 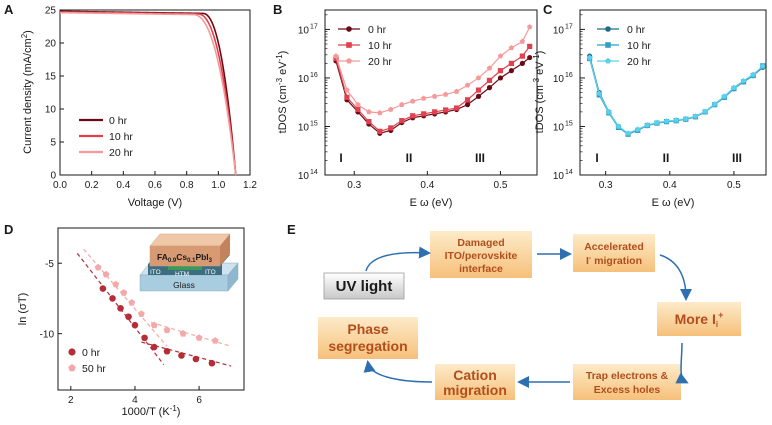 What do you see at coordinates (135, 400) in the screenshot?
I see `d-xtick-label: 4` at bounding box center [135, 400].